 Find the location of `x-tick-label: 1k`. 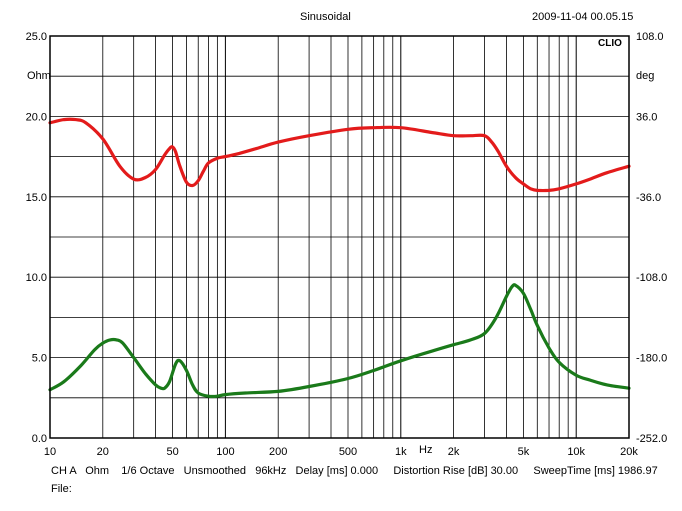

x-tick-label: 1k is located at coordinates (401, 452).